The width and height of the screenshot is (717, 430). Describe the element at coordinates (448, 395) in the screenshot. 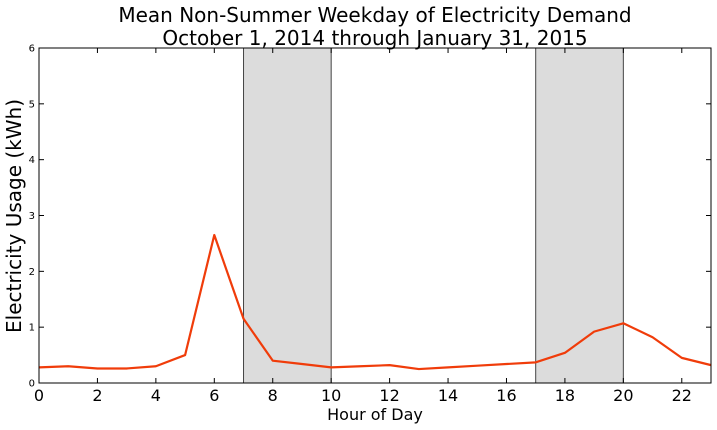

I see `x-tick-label-14: 14` at that location.